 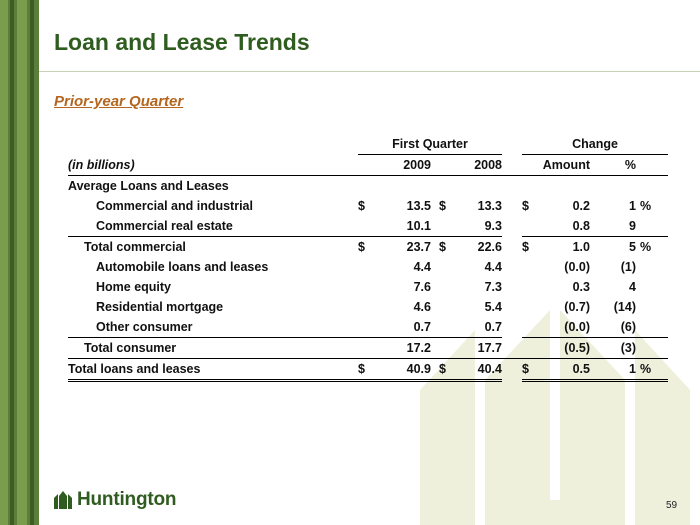 I want to click on huntington-logo: Huntington, so click(x=114, y=500).